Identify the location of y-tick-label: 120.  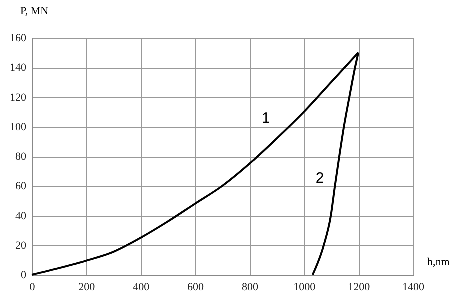
(18, 98).